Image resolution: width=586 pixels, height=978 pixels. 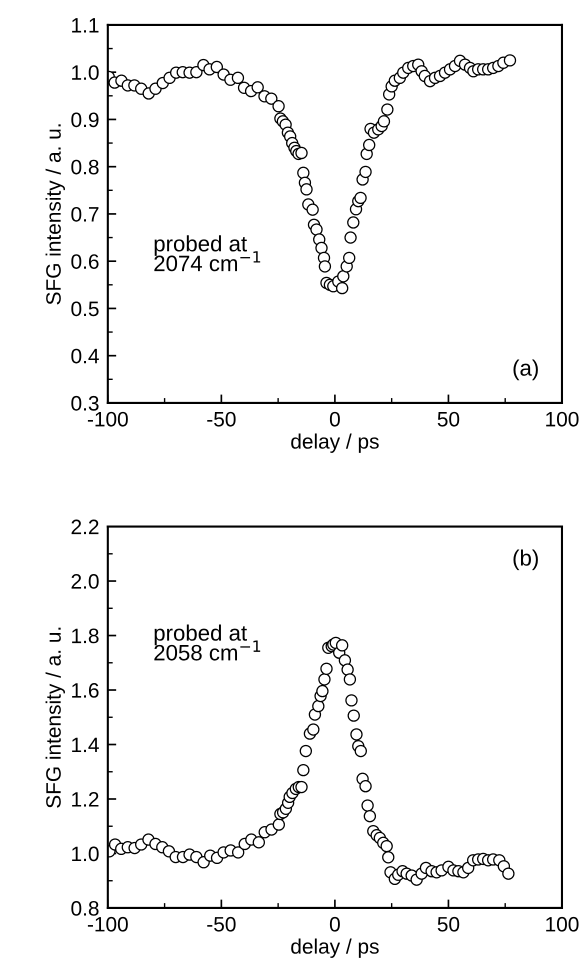 What do you see at coordinates (84, 214) in the screenshot?
I see `y-tick-label: 0.7` at bounding box center [84, 214].